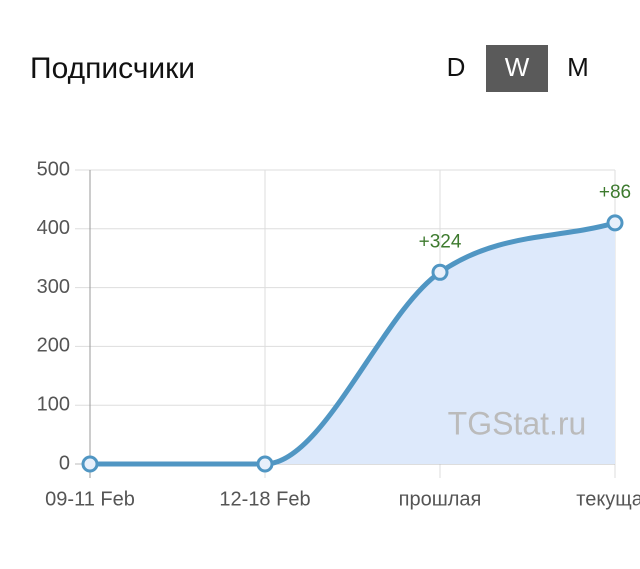 The width and height of the screenshot is (640, 569). Describe the element at coordinates (90, 499) in the screenshot. I see `x-tick-label: 09-11 Feb` at that location.